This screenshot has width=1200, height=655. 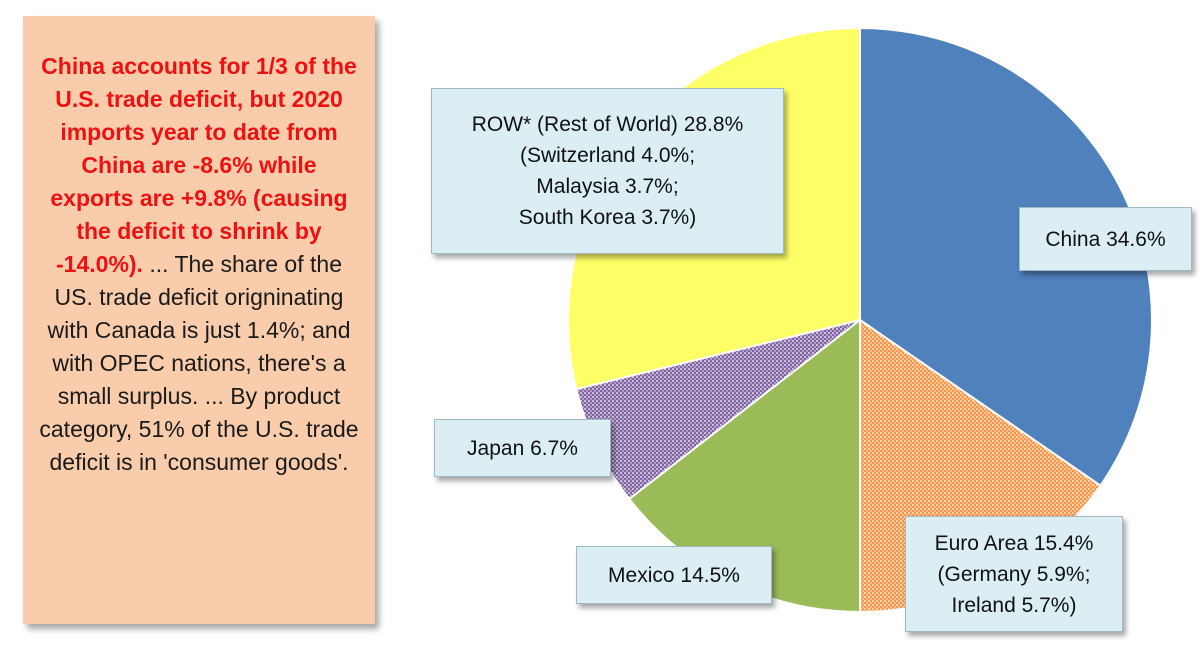 I want to click on label-euro-line: Ireland 5.7%), so click(x=1014, y=605).